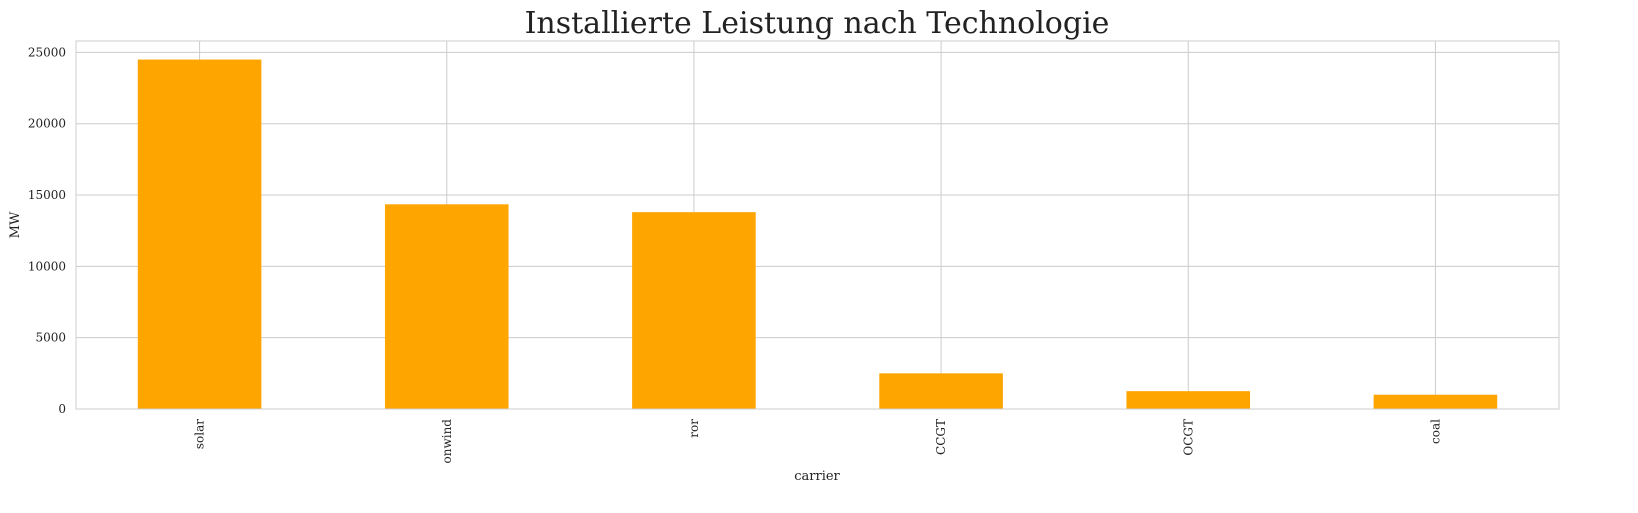 This screenshot has width=1638, height=513. What do you see at coordinates (694, 310) in the screenshot?
I see `bar-ror` at bounding box center [694, 310].